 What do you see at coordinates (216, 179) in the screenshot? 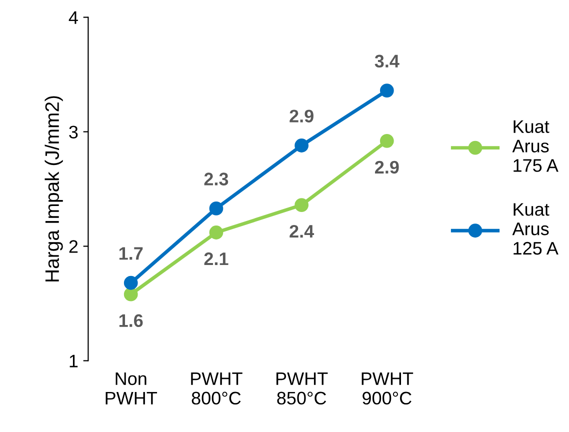
I see `data-label: 2.3` at bounding box center [216, 179].